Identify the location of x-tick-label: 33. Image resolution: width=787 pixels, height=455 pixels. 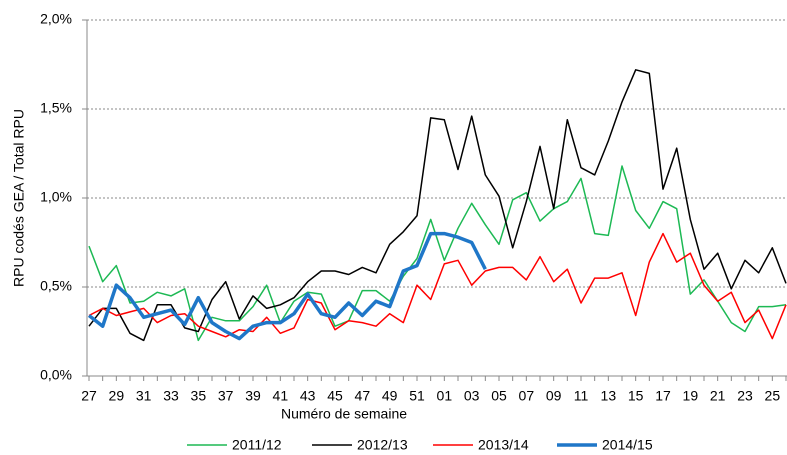
(171, 396).